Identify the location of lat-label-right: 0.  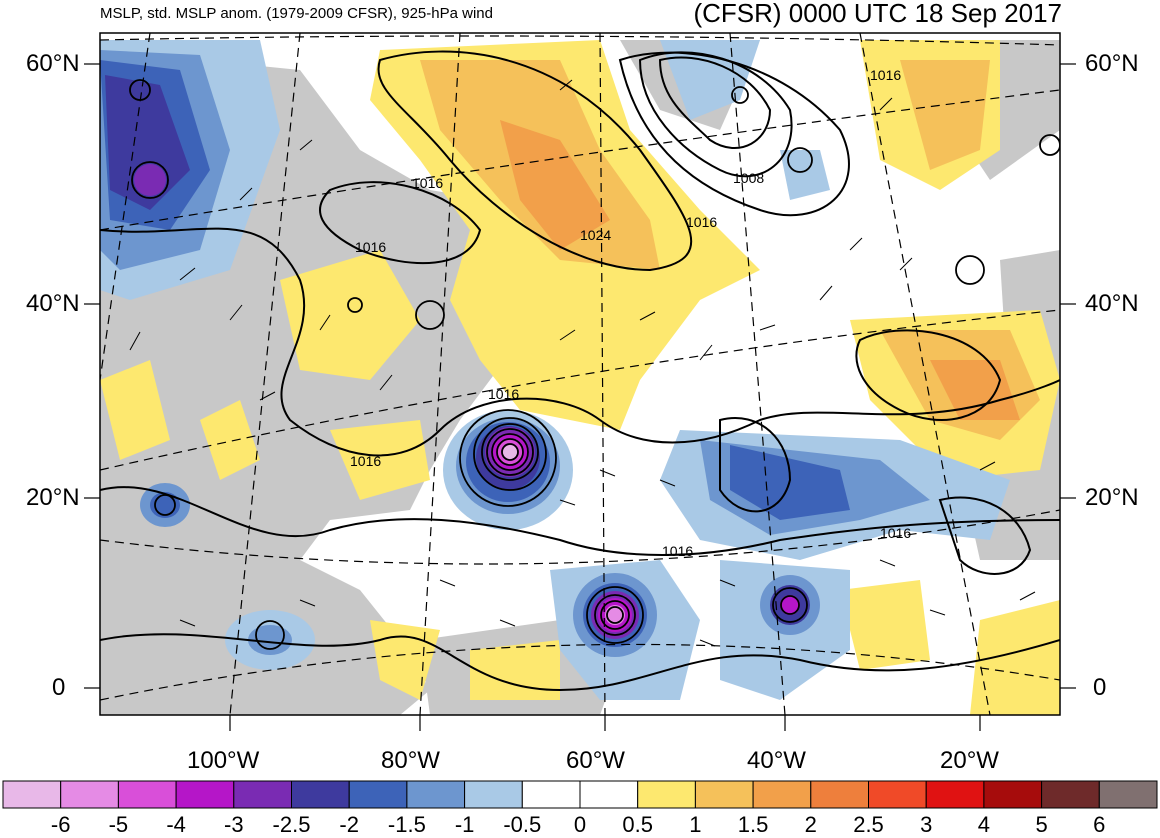
(1100, 687).